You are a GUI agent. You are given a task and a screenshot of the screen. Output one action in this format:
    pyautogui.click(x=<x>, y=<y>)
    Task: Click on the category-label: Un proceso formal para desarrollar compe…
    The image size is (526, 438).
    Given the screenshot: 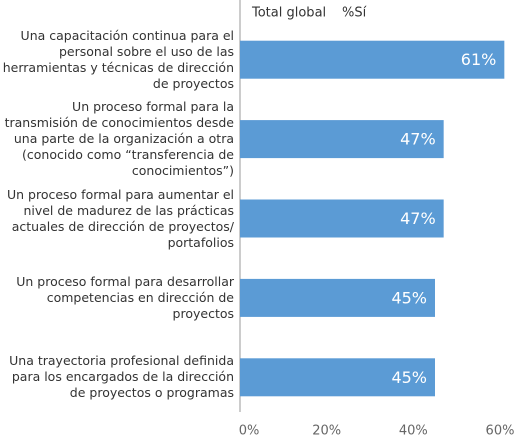 What is the action you would take?
    pyautogui.click(x=125, y=297)
    